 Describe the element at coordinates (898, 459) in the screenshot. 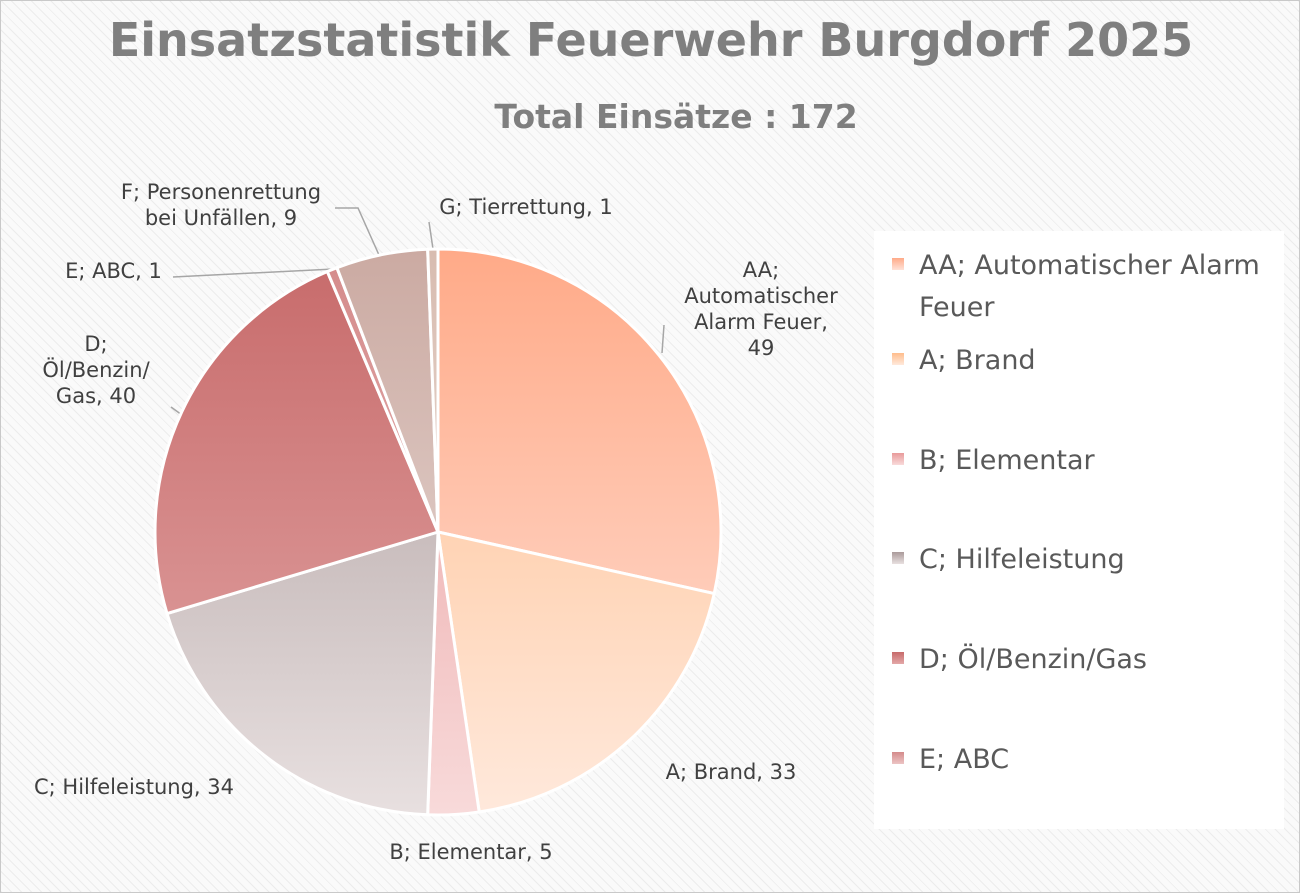

I see `legend-swatch-b` at that location.